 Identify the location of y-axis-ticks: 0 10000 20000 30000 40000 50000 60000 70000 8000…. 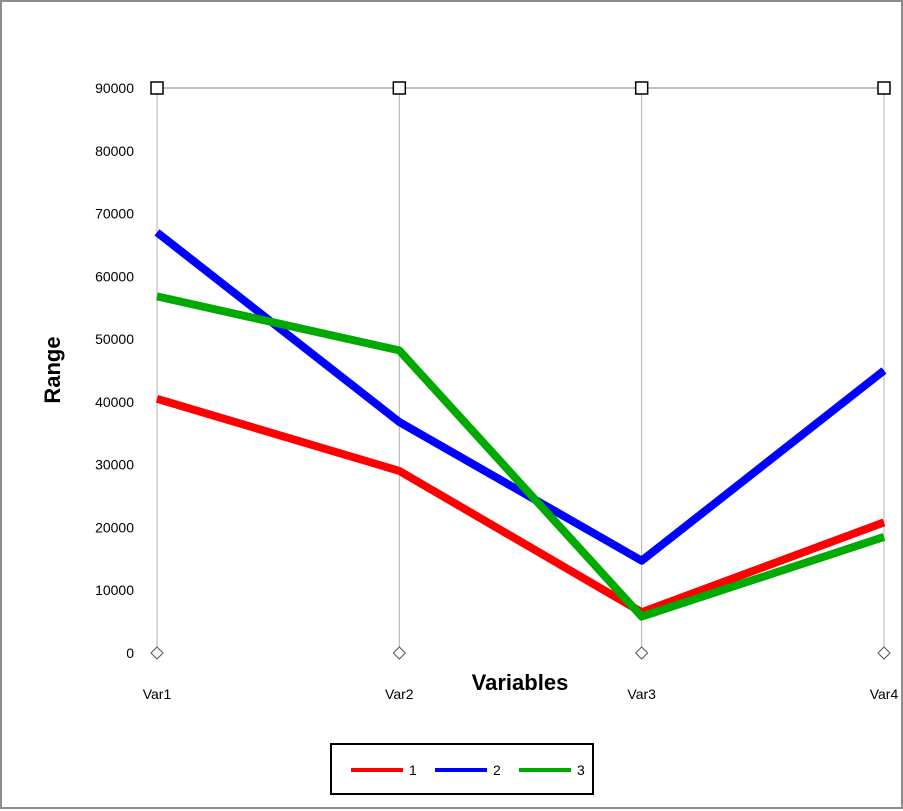
(114, 370).